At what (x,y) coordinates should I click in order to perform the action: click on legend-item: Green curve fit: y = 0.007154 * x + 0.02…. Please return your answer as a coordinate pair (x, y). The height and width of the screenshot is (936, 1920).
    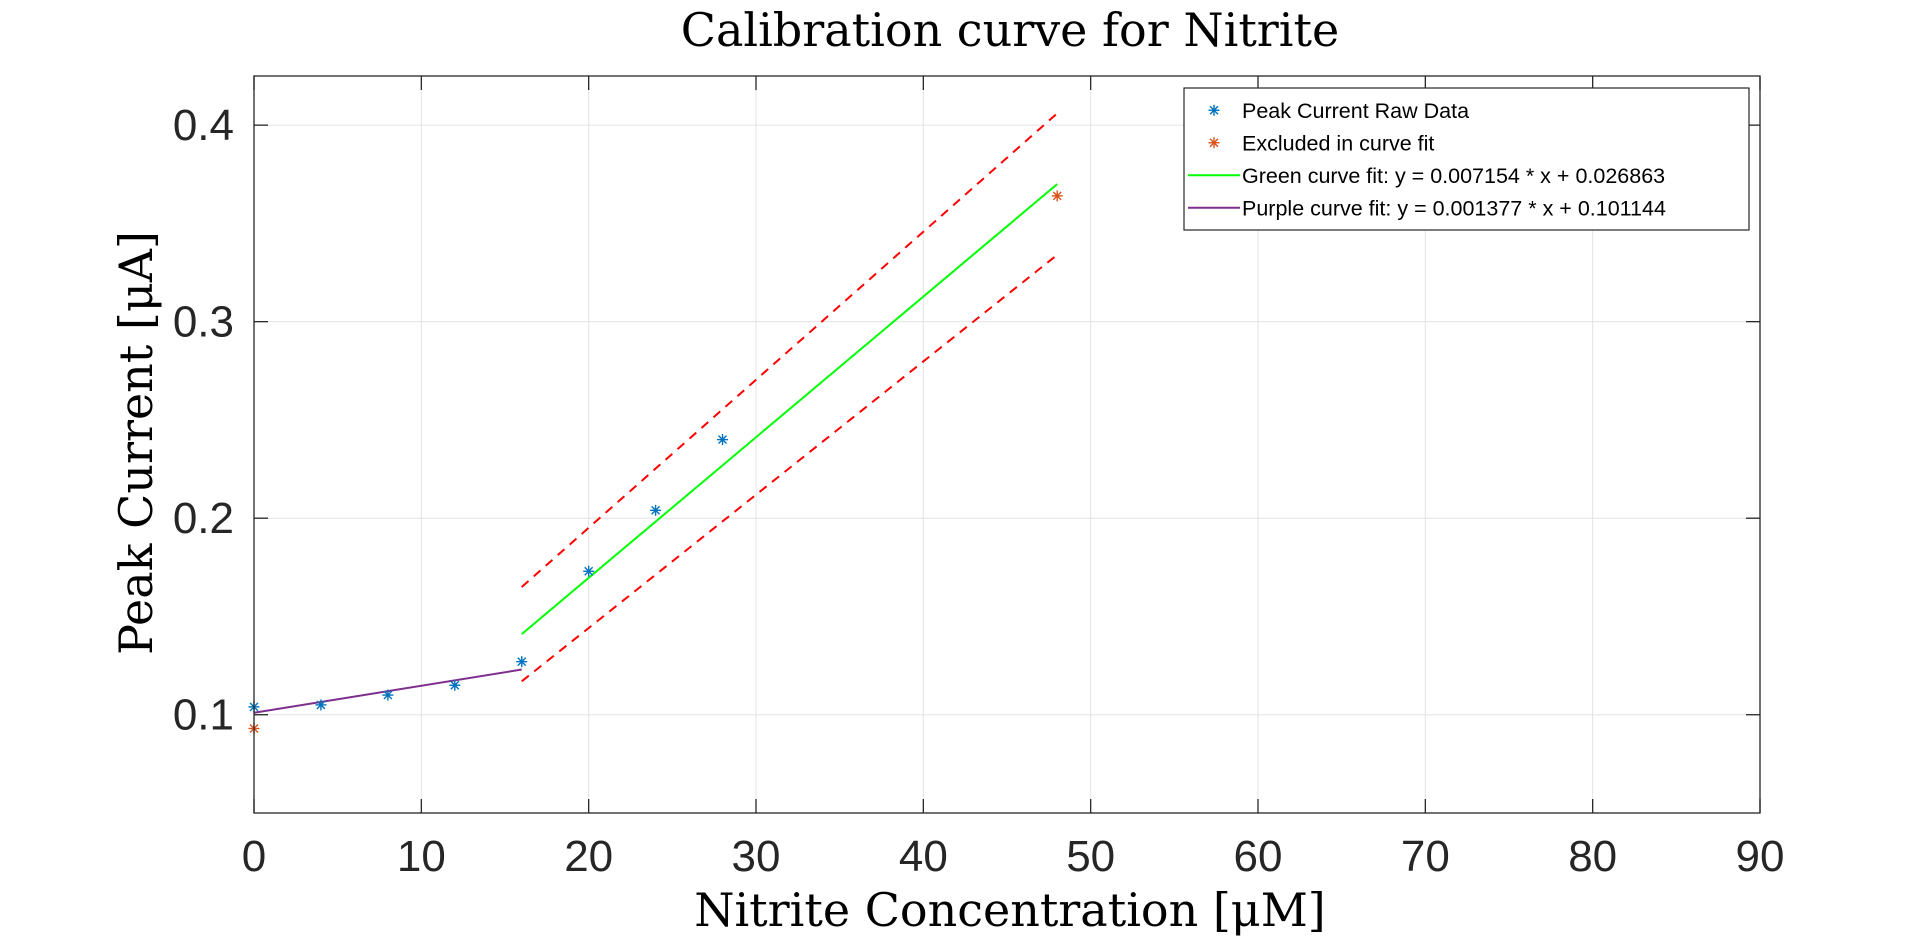
    Looking at the image, I should click on (1426, 176).